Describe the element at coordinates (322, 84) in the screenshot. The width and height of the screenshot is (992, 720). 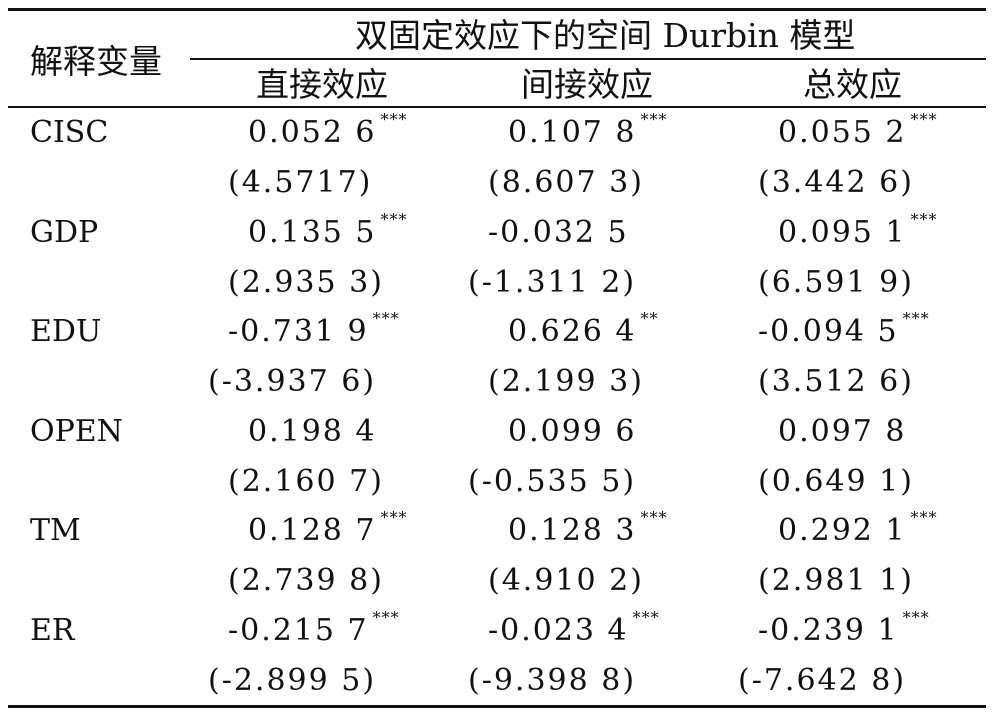
I see `column-header-direct: 直接效应` at that location.